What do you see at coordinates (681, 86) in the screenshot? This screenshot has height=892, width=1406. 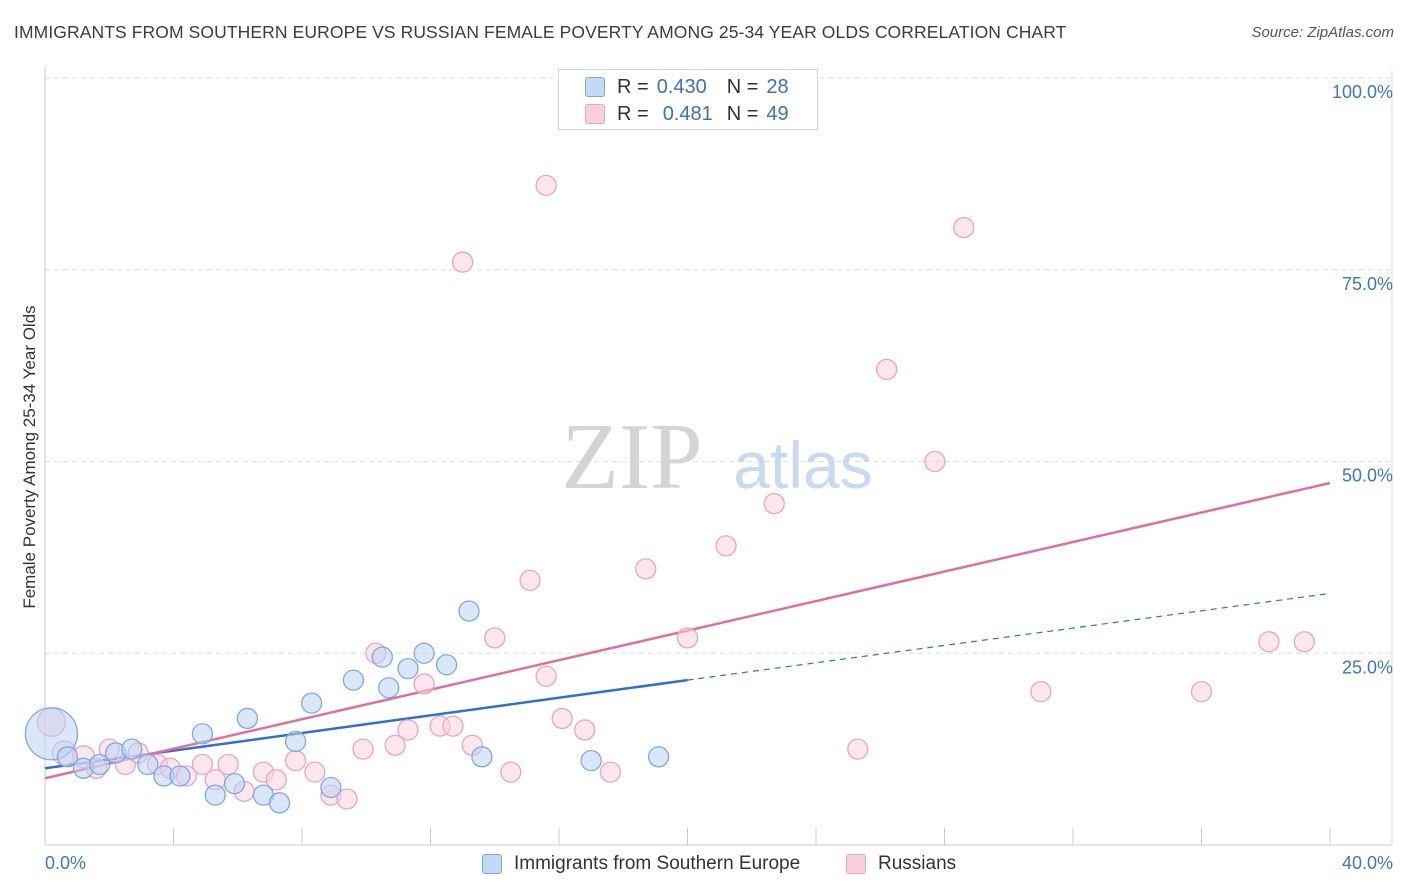 I see `legend-r-value-blue: 0.430` at bounding box center [681, 86].